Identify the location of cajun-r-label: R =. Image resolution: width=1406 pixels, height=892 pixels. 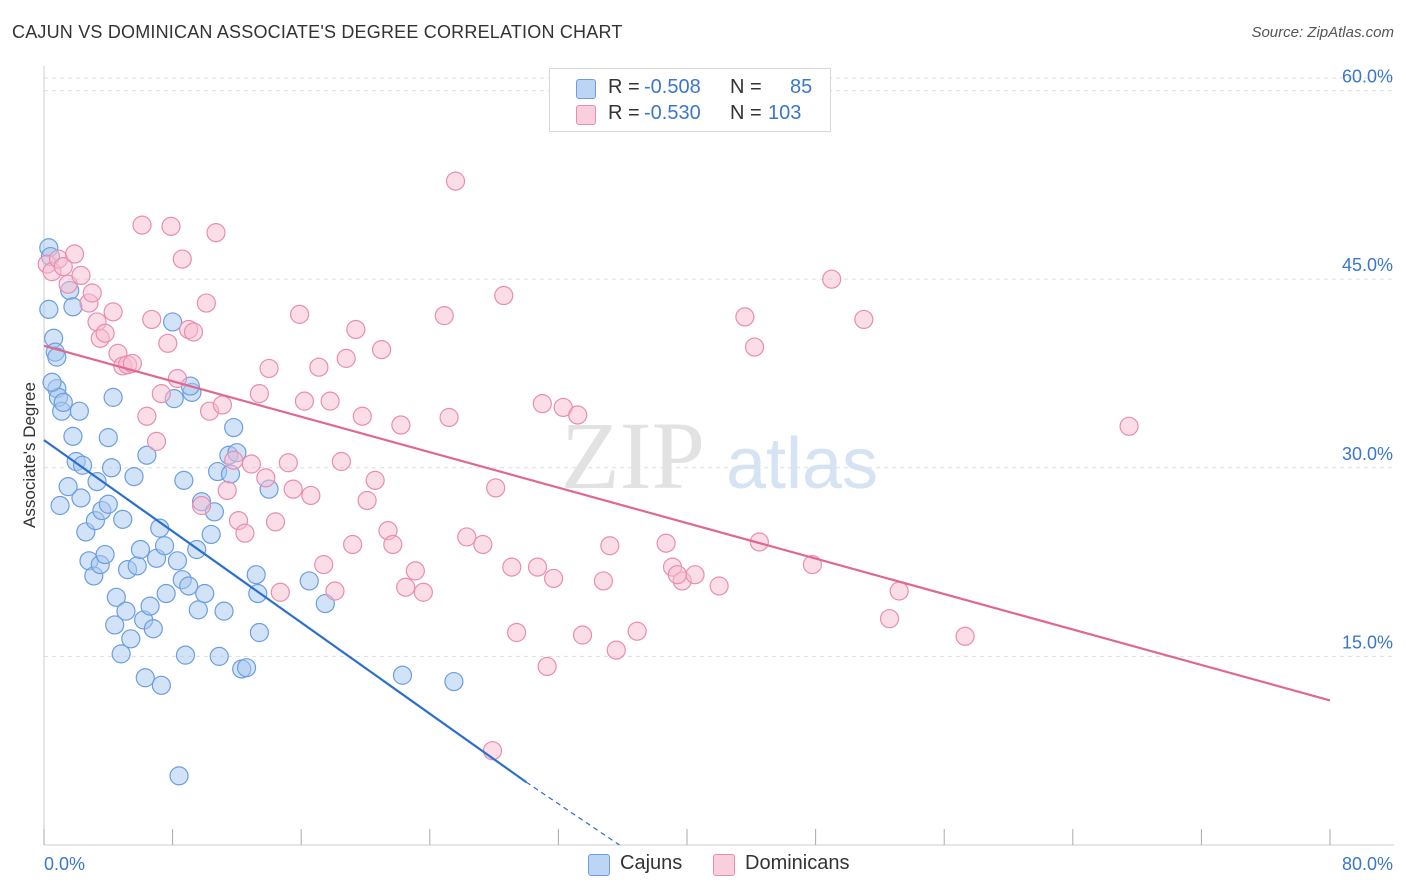
(624, 87).